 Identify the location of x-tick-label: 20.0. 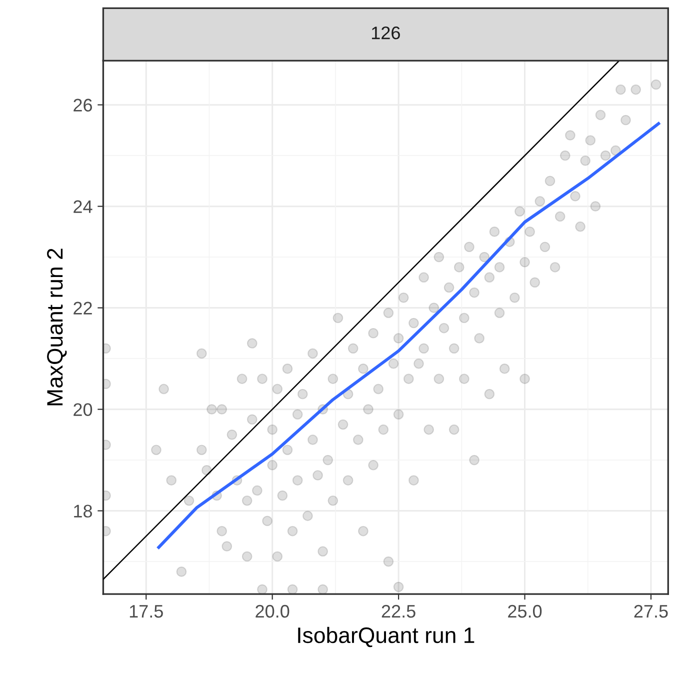
(273, 611).